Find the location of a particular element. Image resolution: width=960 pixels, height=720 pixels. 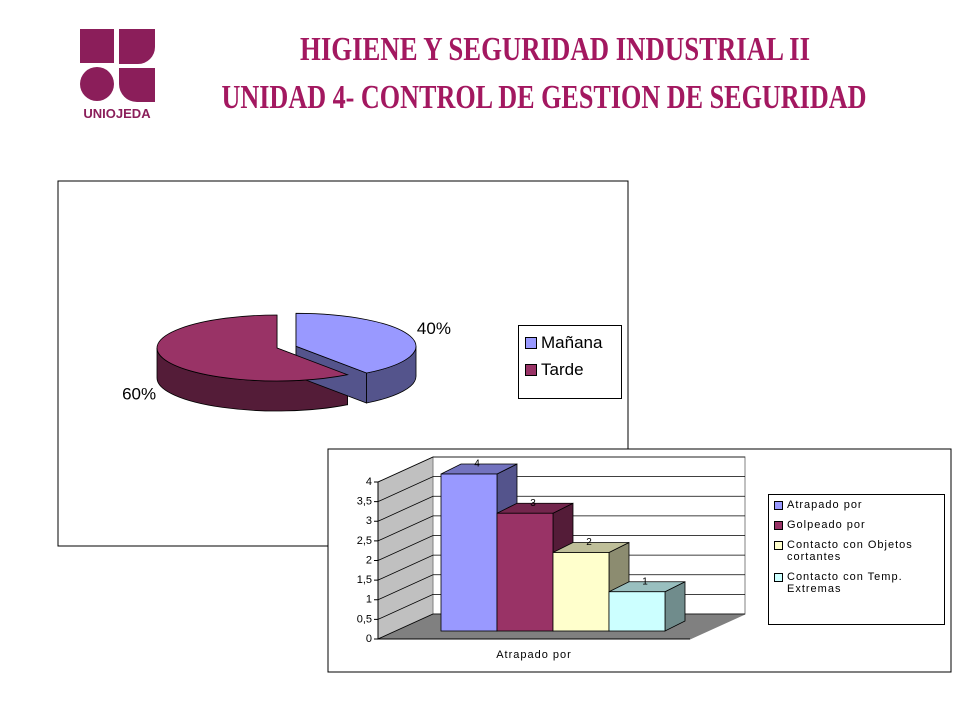

legend-item: Mañana is located at coordinates (570, 342).